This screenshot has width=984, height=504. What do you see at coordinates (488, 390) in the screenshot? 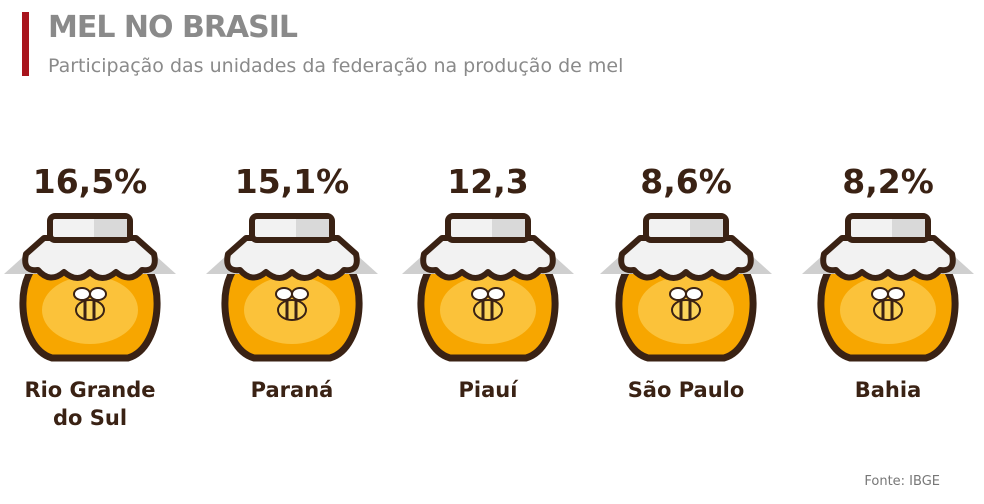
I see `category-label: Piauí` at bounding box center [488, 390].